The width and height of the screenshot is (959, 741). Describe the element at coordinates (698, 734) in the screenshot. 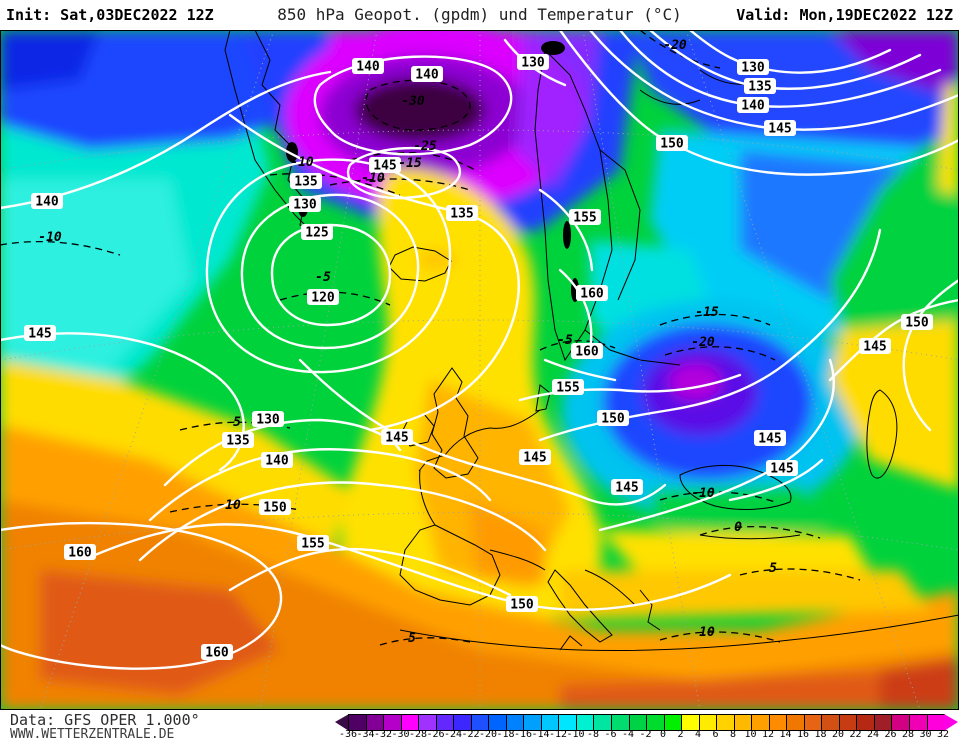

I see `legend-tick-label: 4` at that location.